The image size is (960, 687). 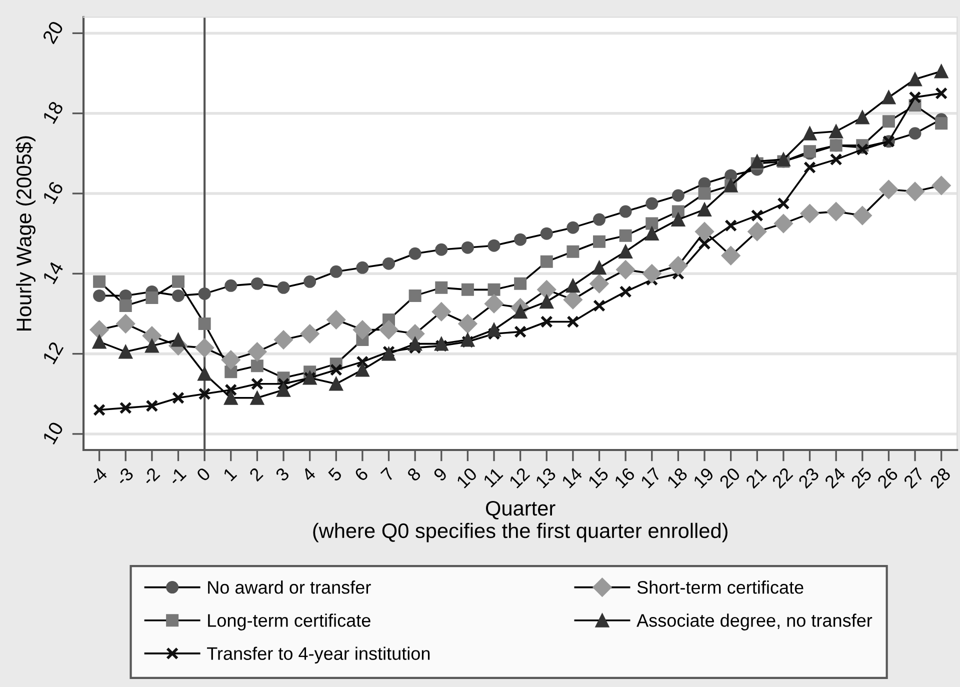 What do you see at coordinates (677, 477) in the screenshot?
I see `x-tick-label: 18` at bounding box center [677, 477].